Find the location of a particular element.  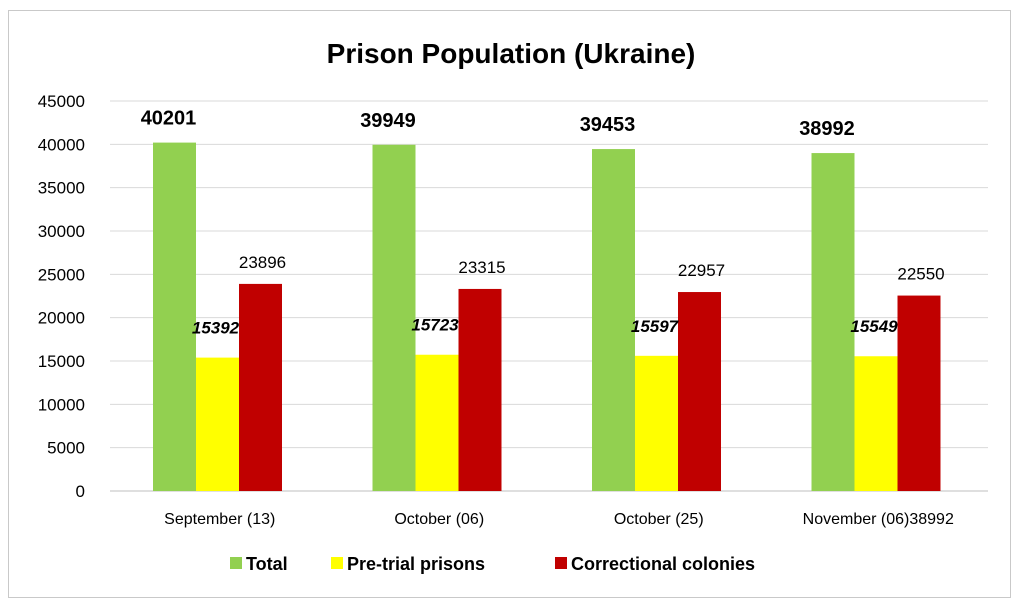

legend-label-correctional: Correctional colonies is located at coordinates (663, 564).